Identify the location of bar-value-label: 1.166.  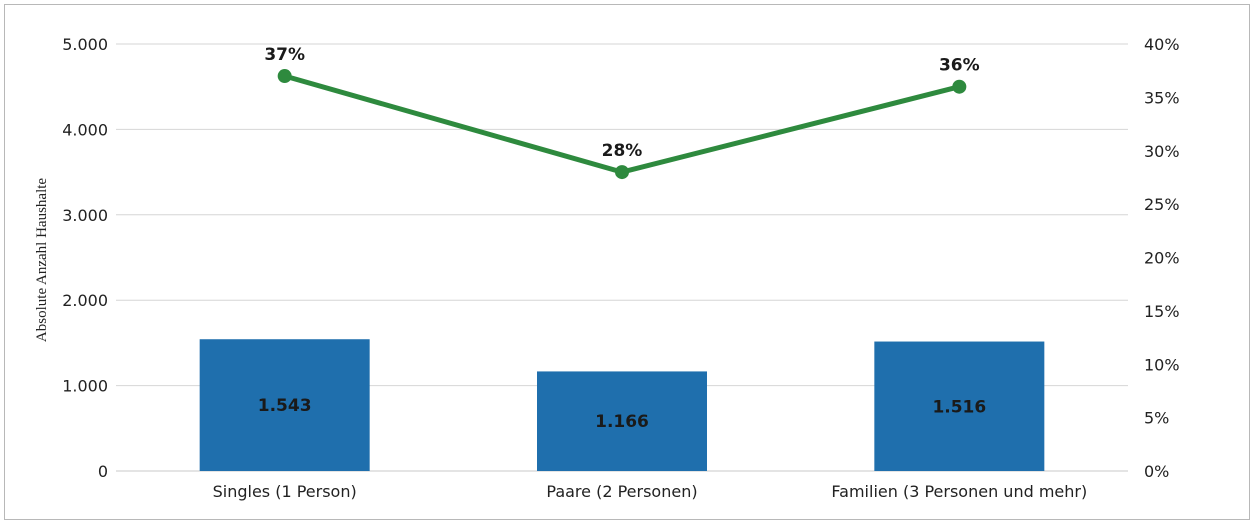
(622, 422).